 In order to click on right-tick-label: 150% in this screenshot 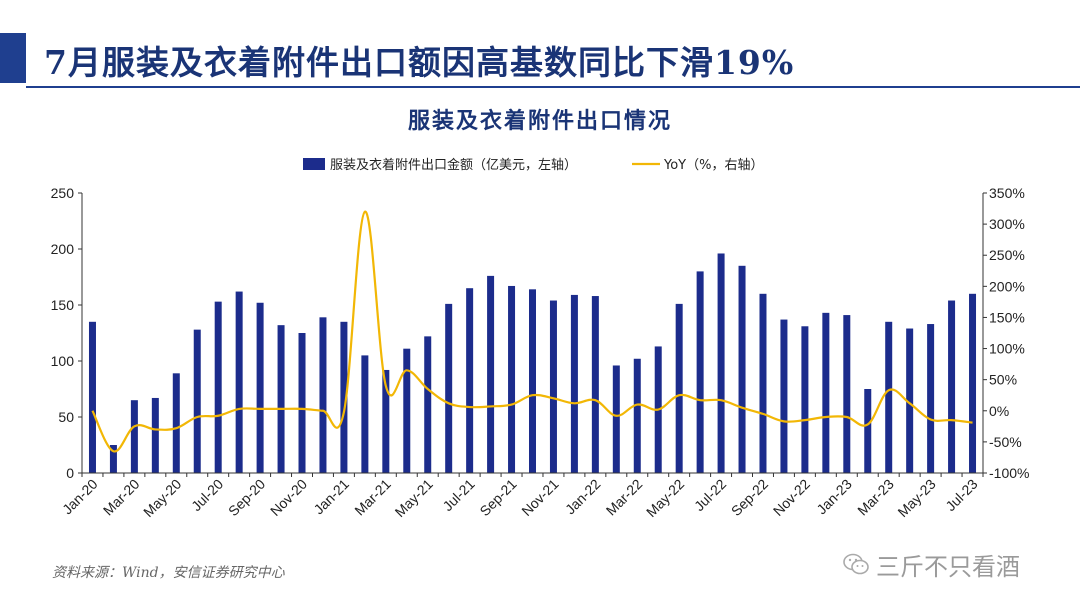, I will do `click(1007, 317)`.